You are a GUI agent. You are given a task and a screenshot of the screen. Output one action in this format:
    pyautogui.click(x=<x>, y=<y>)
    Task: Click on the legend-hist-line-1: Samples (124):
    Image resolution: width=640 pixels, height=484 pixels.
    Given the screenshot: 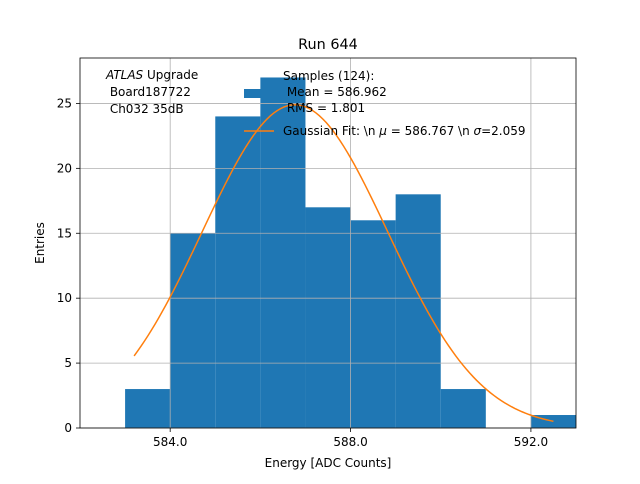 What is the action you would take?
    pyautogui.click(x=328, y=76)
    